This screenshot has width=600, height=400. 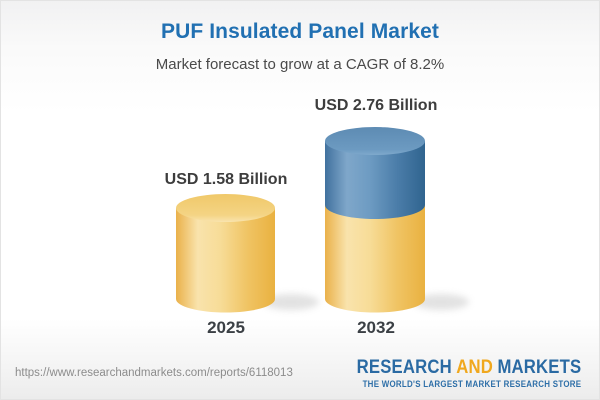 I want to click on axis-category-label-2025: 2025, so click(x=226, y=327).